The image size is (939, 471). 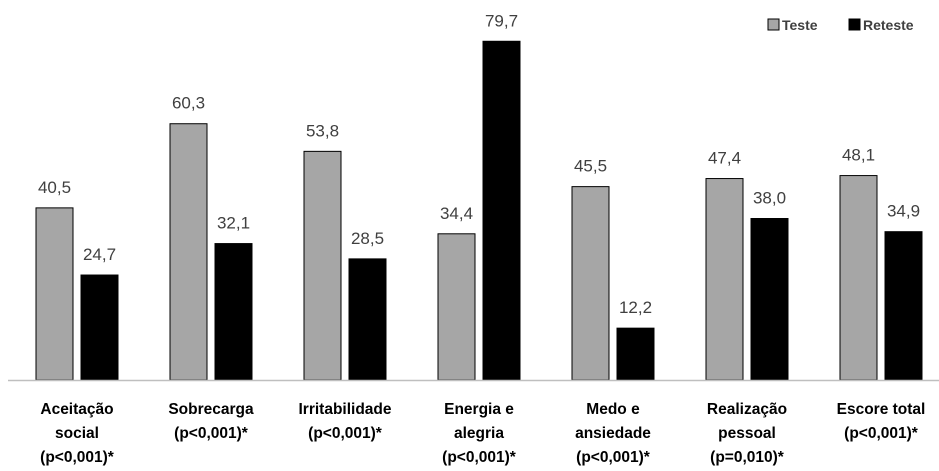 I want to click on category-label-realizacao: Realização pessoal (p=0,010)*, so click(x=747, y=433).